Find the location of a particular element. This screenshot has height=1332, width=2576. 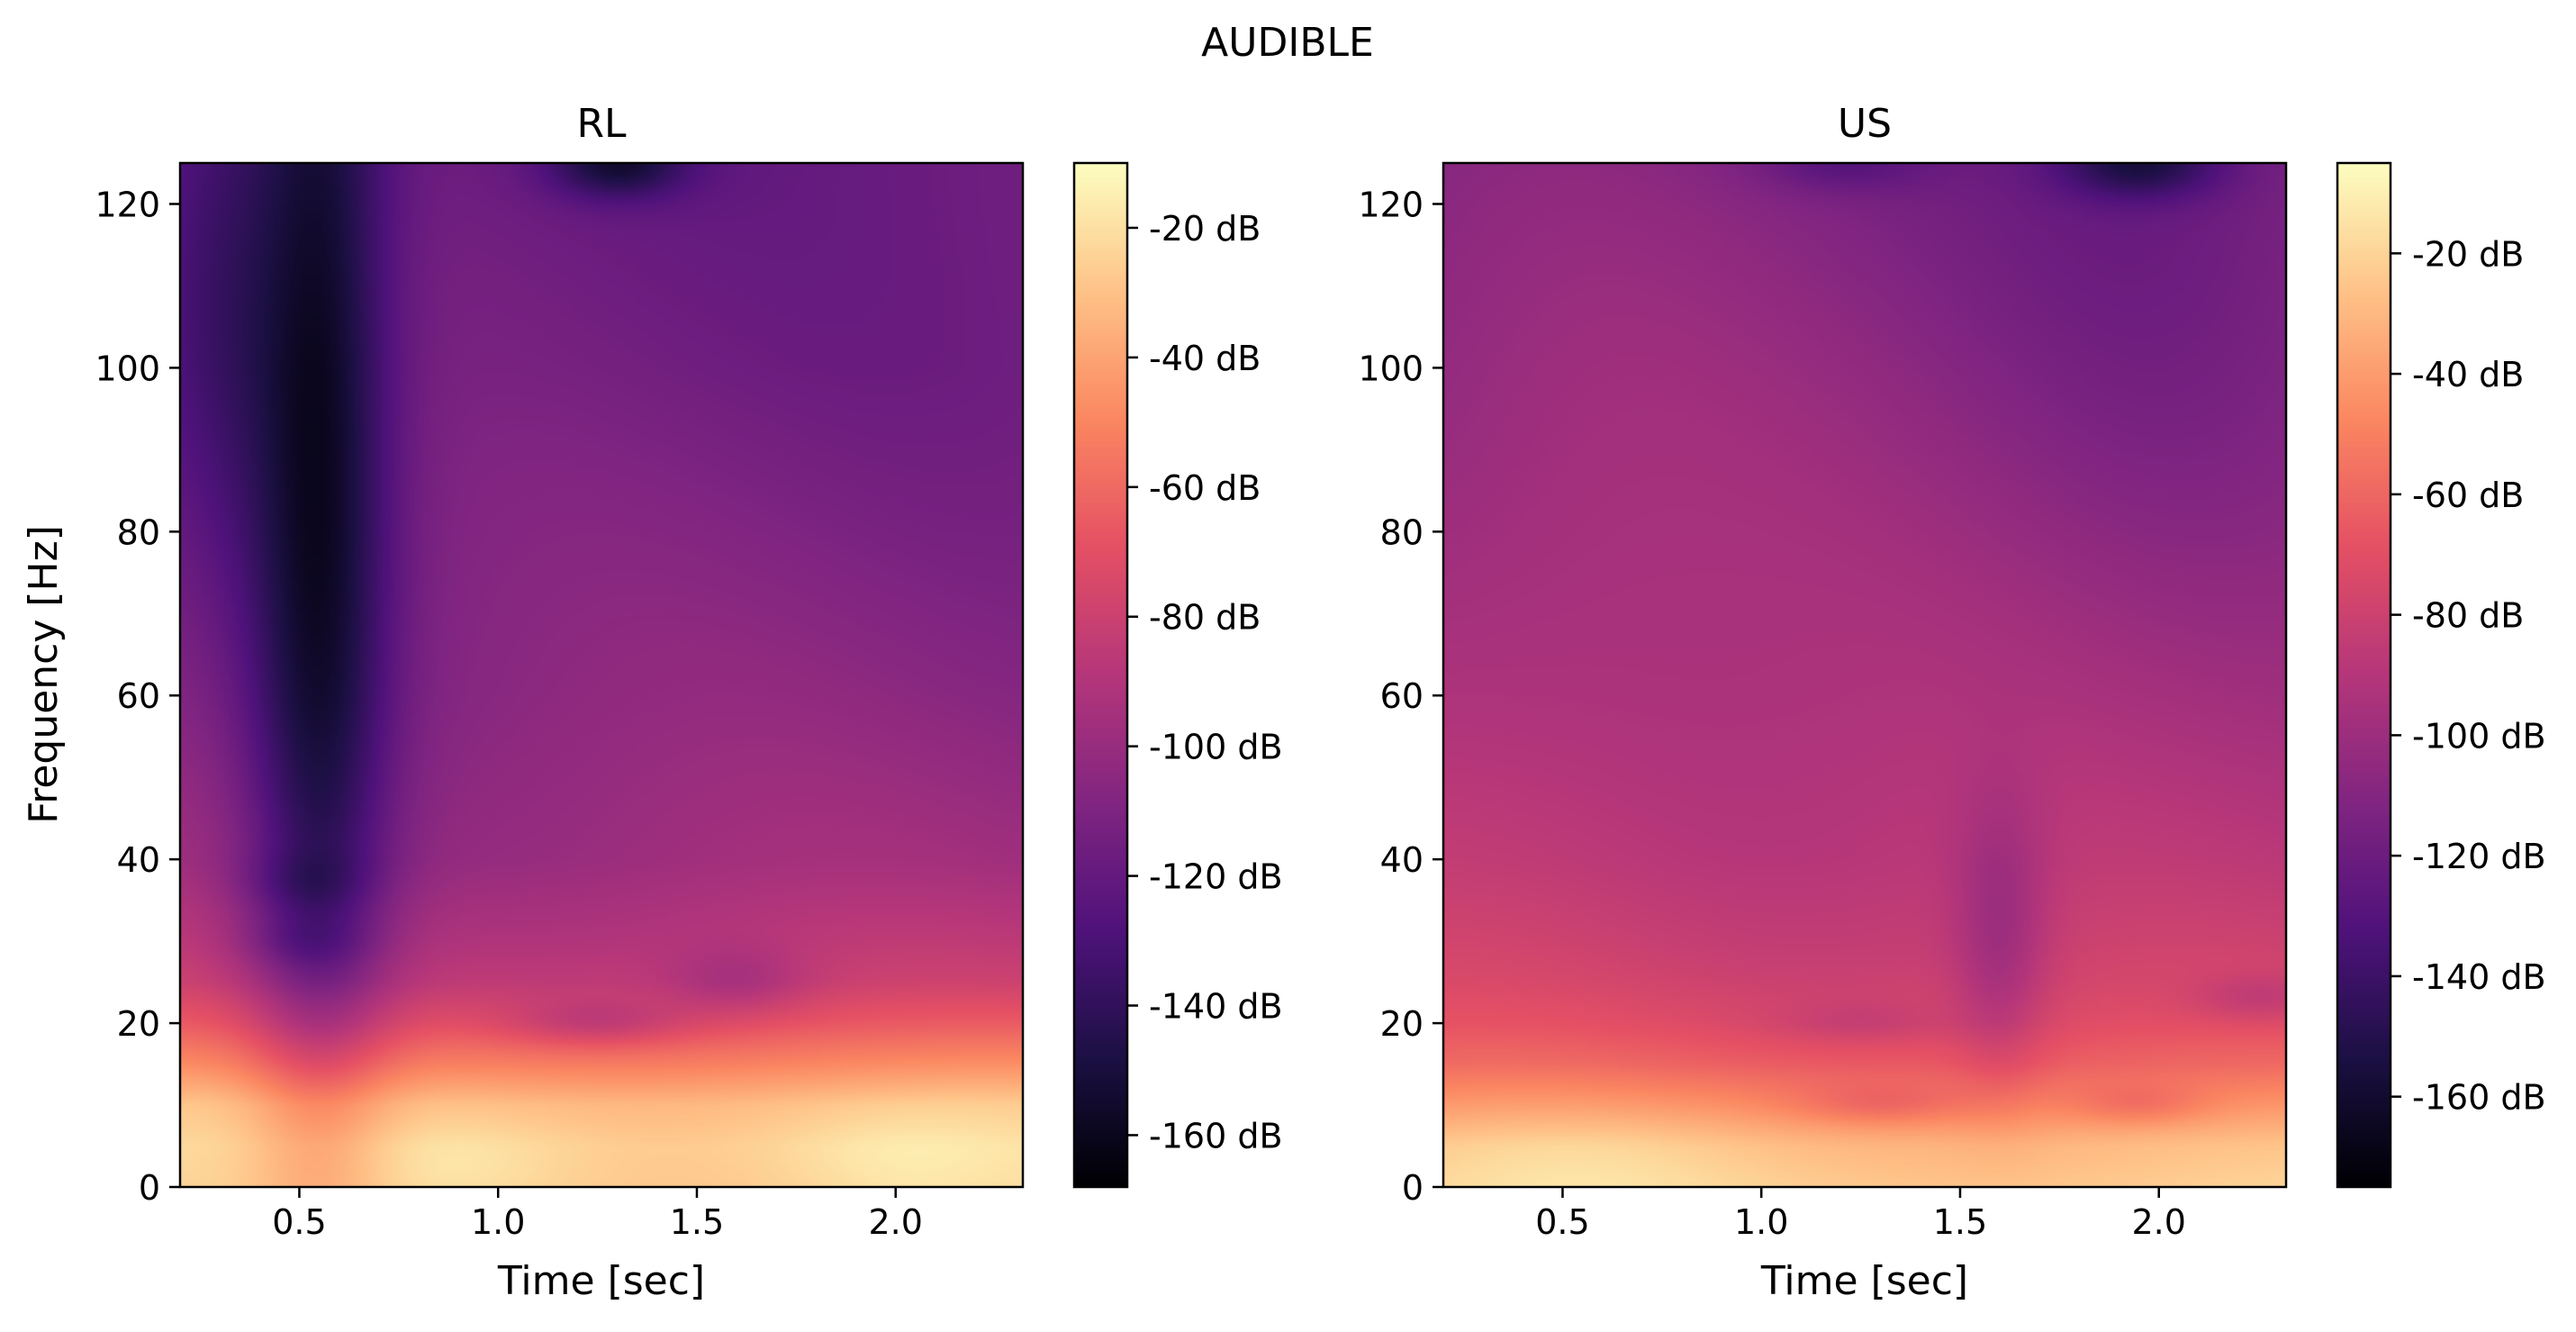

x-axis-label-rl: Time [sec] is located at coordinates (601, 1281).